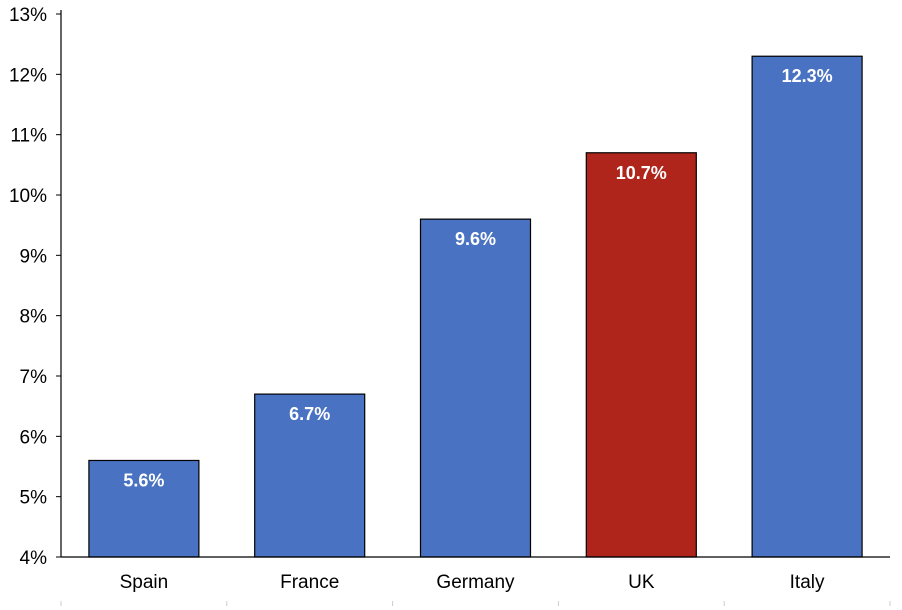  I want to click on y-tick-label: 11%, so click(28, 136).